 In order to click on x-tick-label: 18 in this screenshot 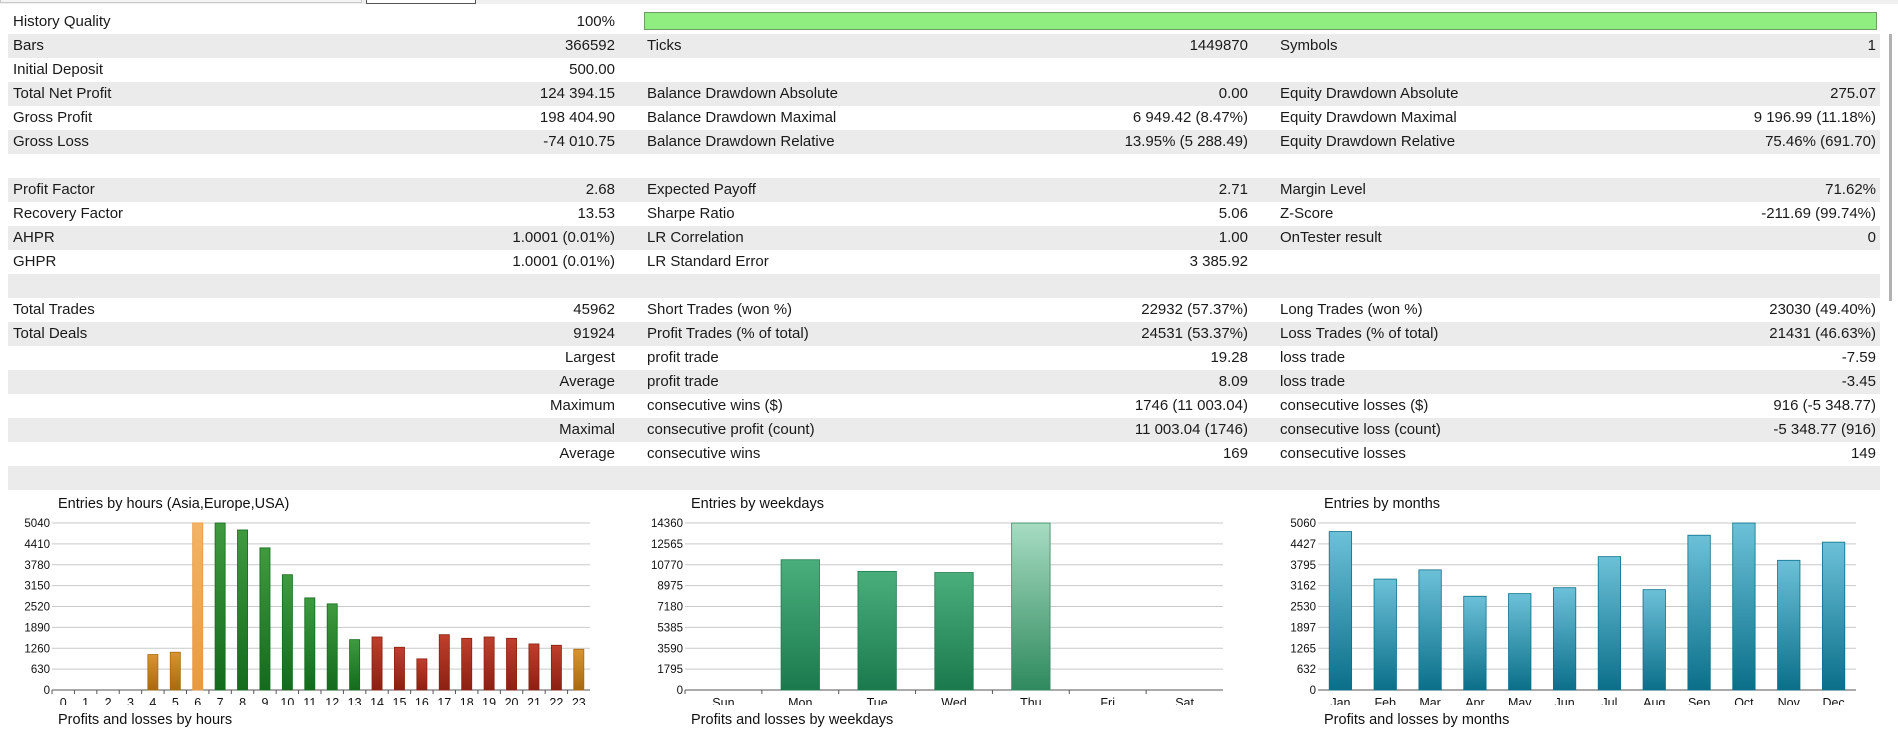, I will do `click(467, 700)`.